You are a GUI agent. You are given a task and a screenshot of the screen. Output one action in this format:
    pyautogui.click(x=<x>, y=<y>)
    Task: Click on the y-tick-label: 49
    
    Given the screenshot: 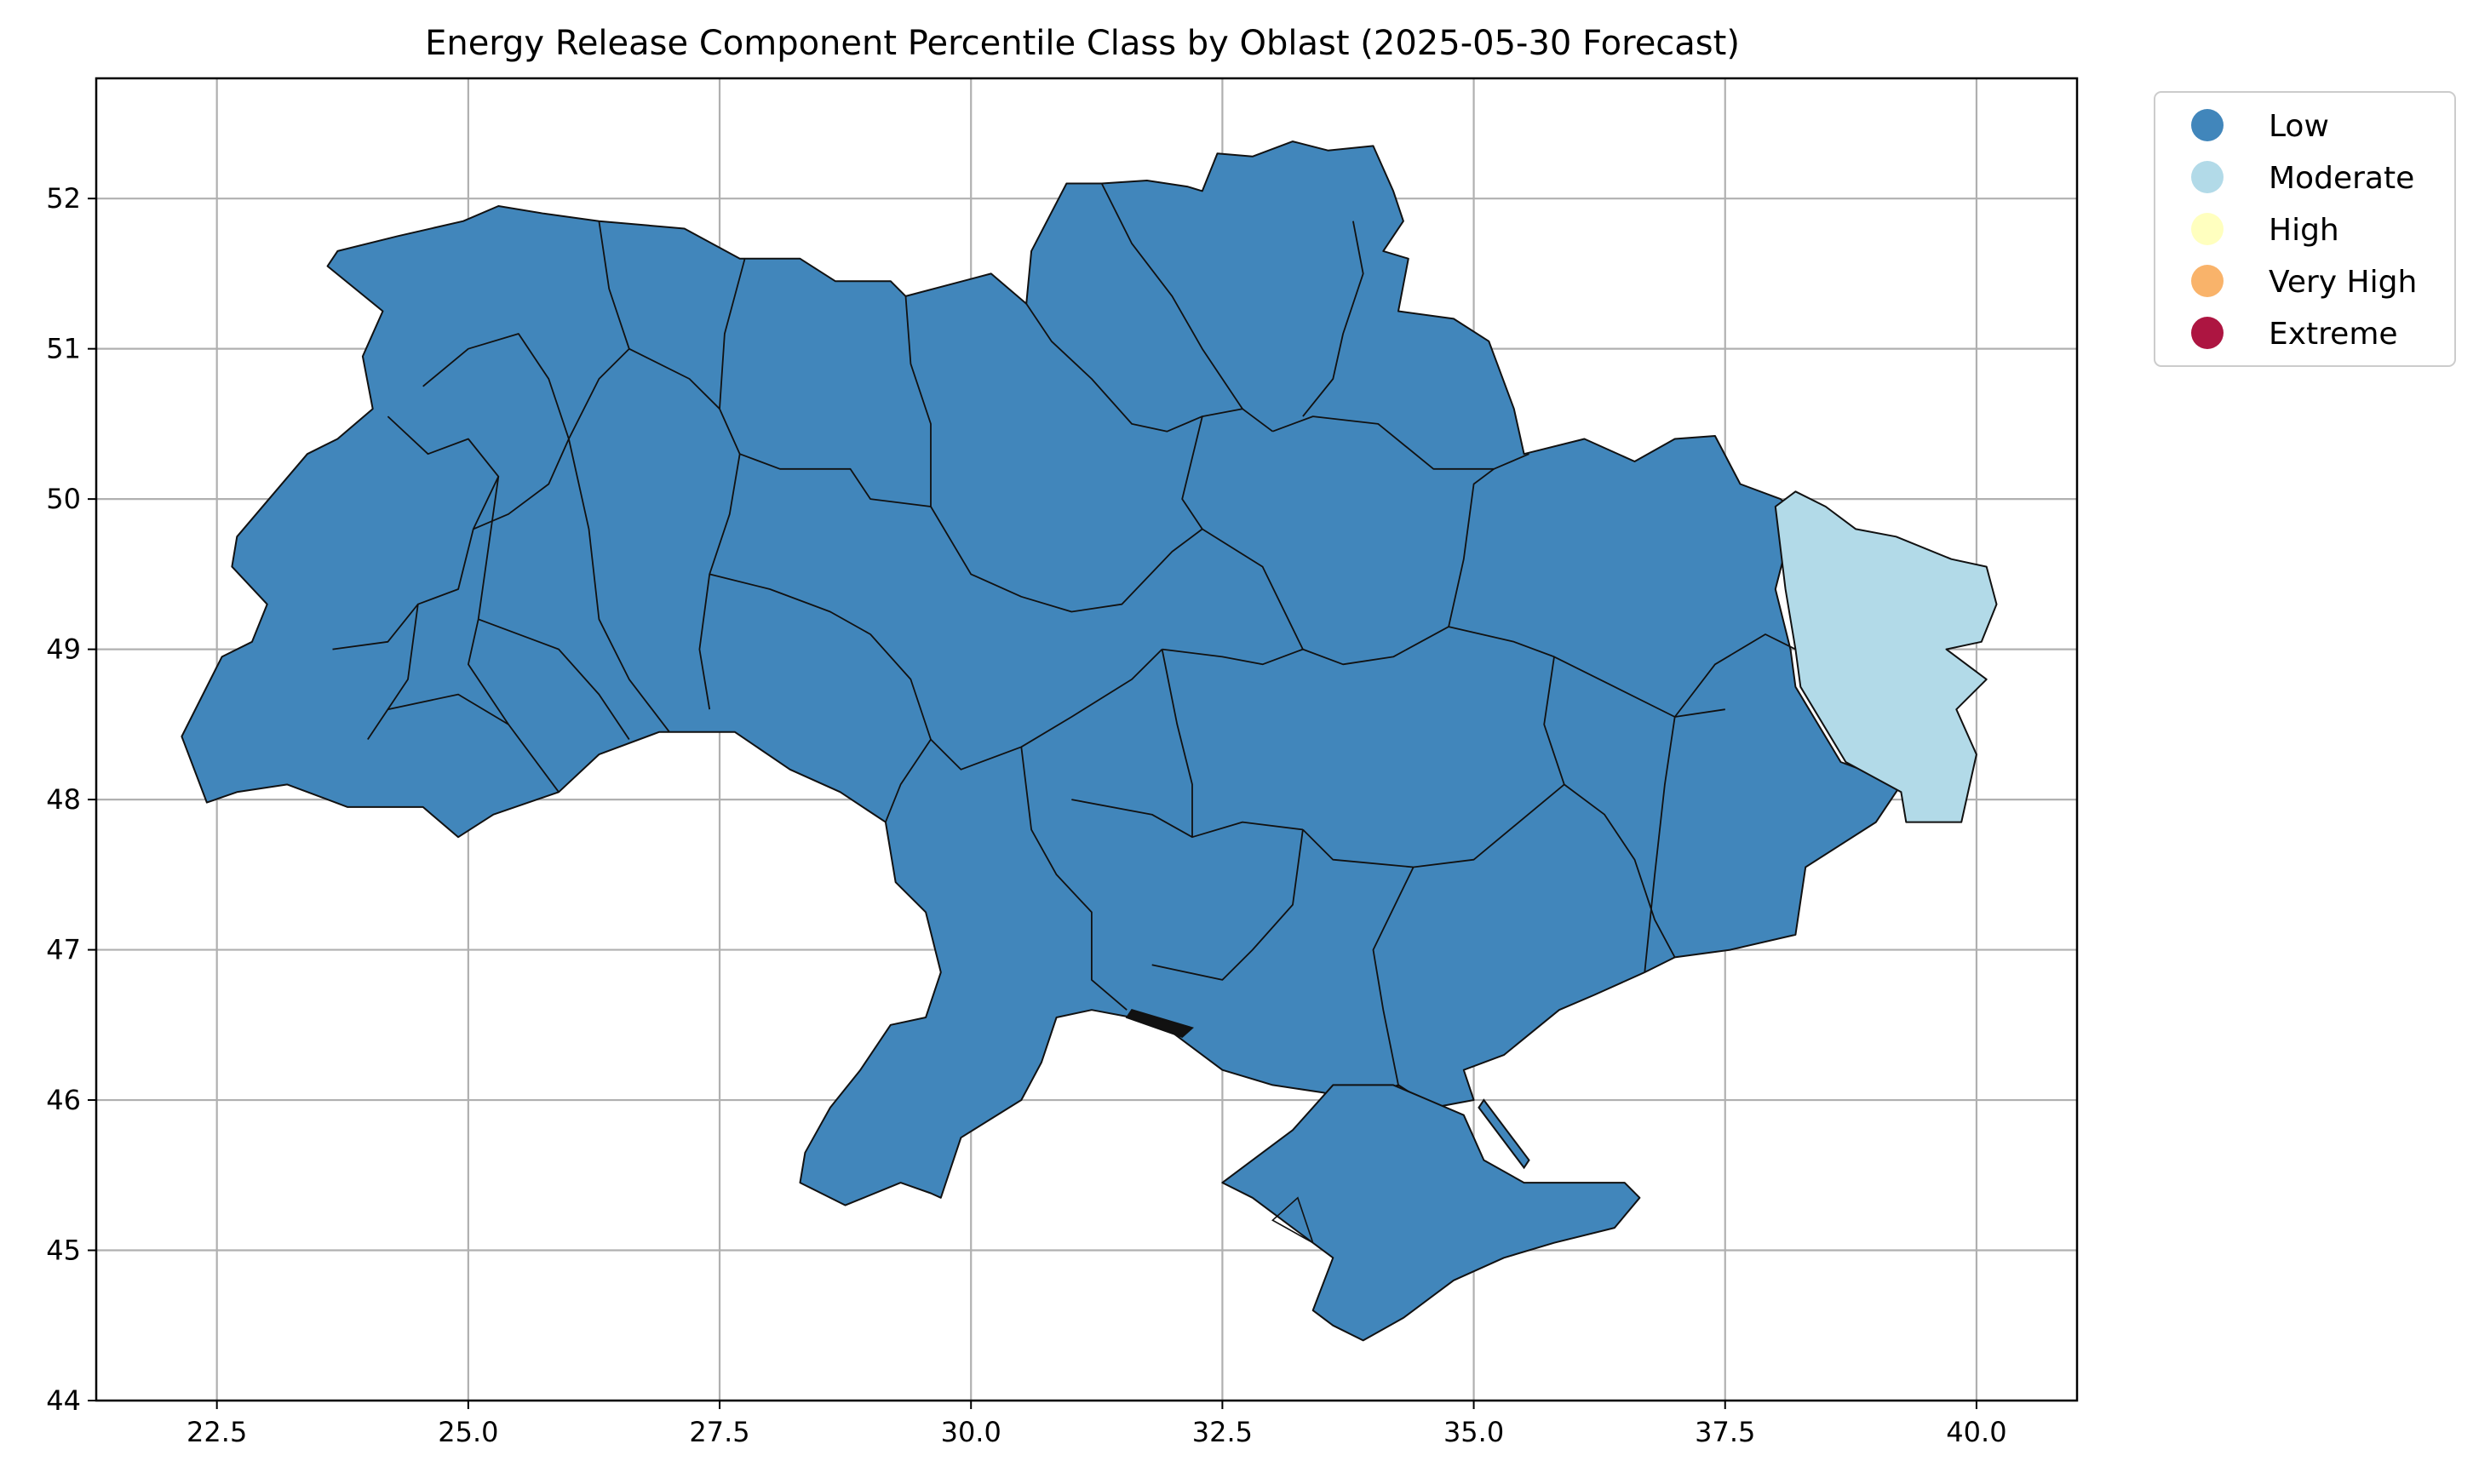 What is the action you would take?
    pyautogui.click(x=63, y=649)
    